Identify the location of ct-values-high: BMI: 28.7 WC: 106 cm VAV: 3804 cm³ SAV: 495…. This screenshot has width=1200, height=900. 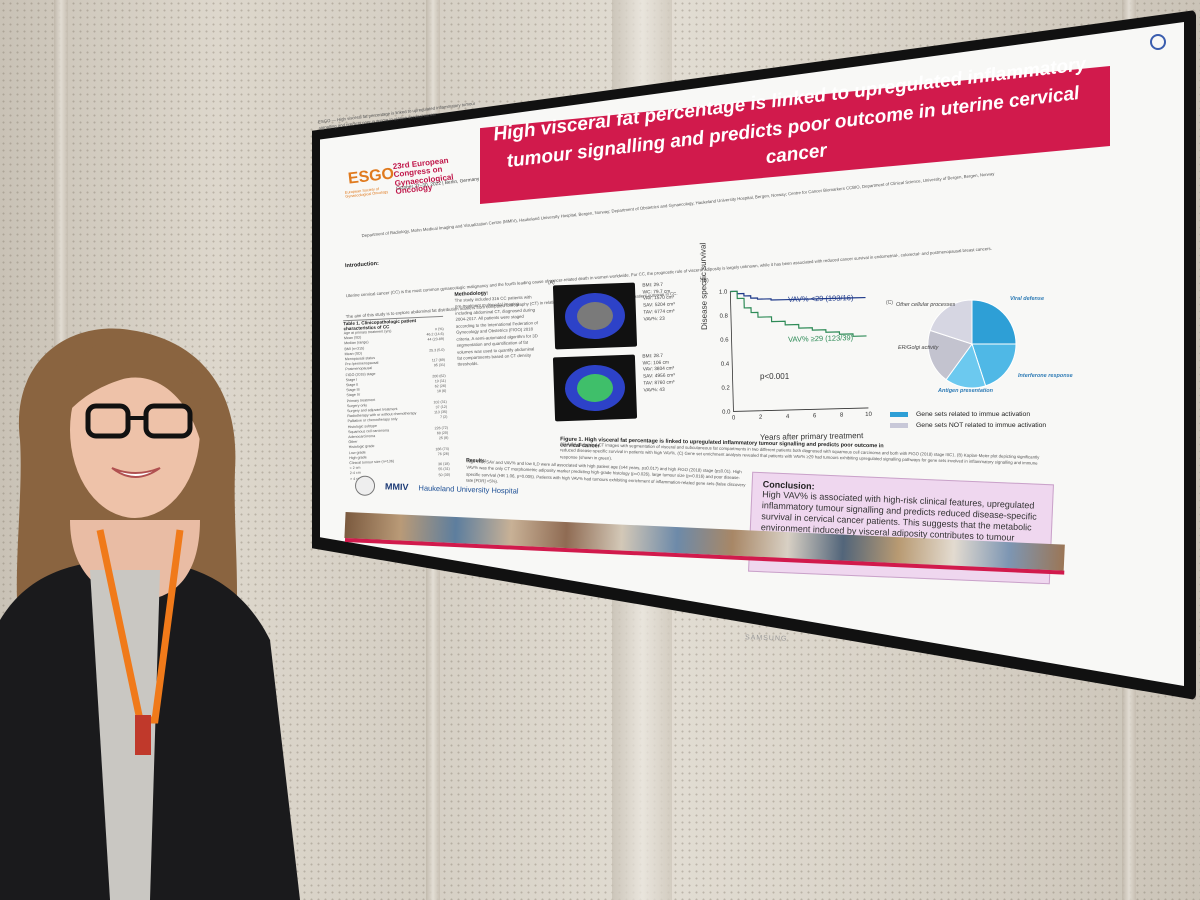
(658, 373).